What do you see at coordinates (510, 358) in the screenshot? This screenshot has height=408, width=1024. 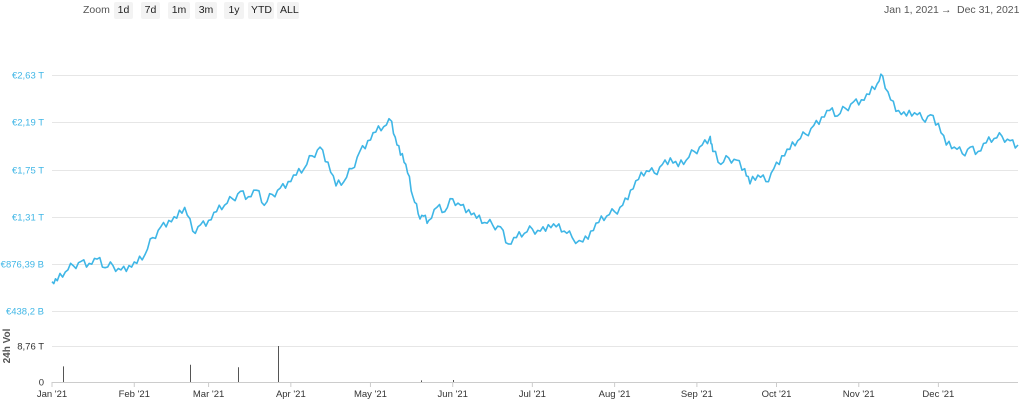 I see `volume-panel: 0 8,76 T 24h Vol` at bounding box center [510, 358].